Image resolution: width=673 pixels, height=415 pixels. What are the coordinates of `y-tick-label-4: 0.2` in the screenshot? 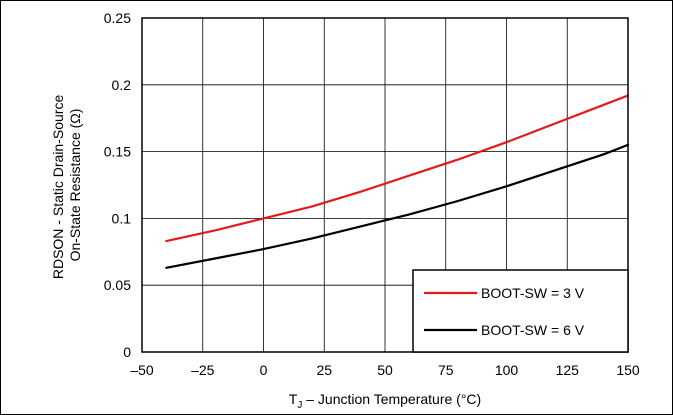 It's located at (122, 85).